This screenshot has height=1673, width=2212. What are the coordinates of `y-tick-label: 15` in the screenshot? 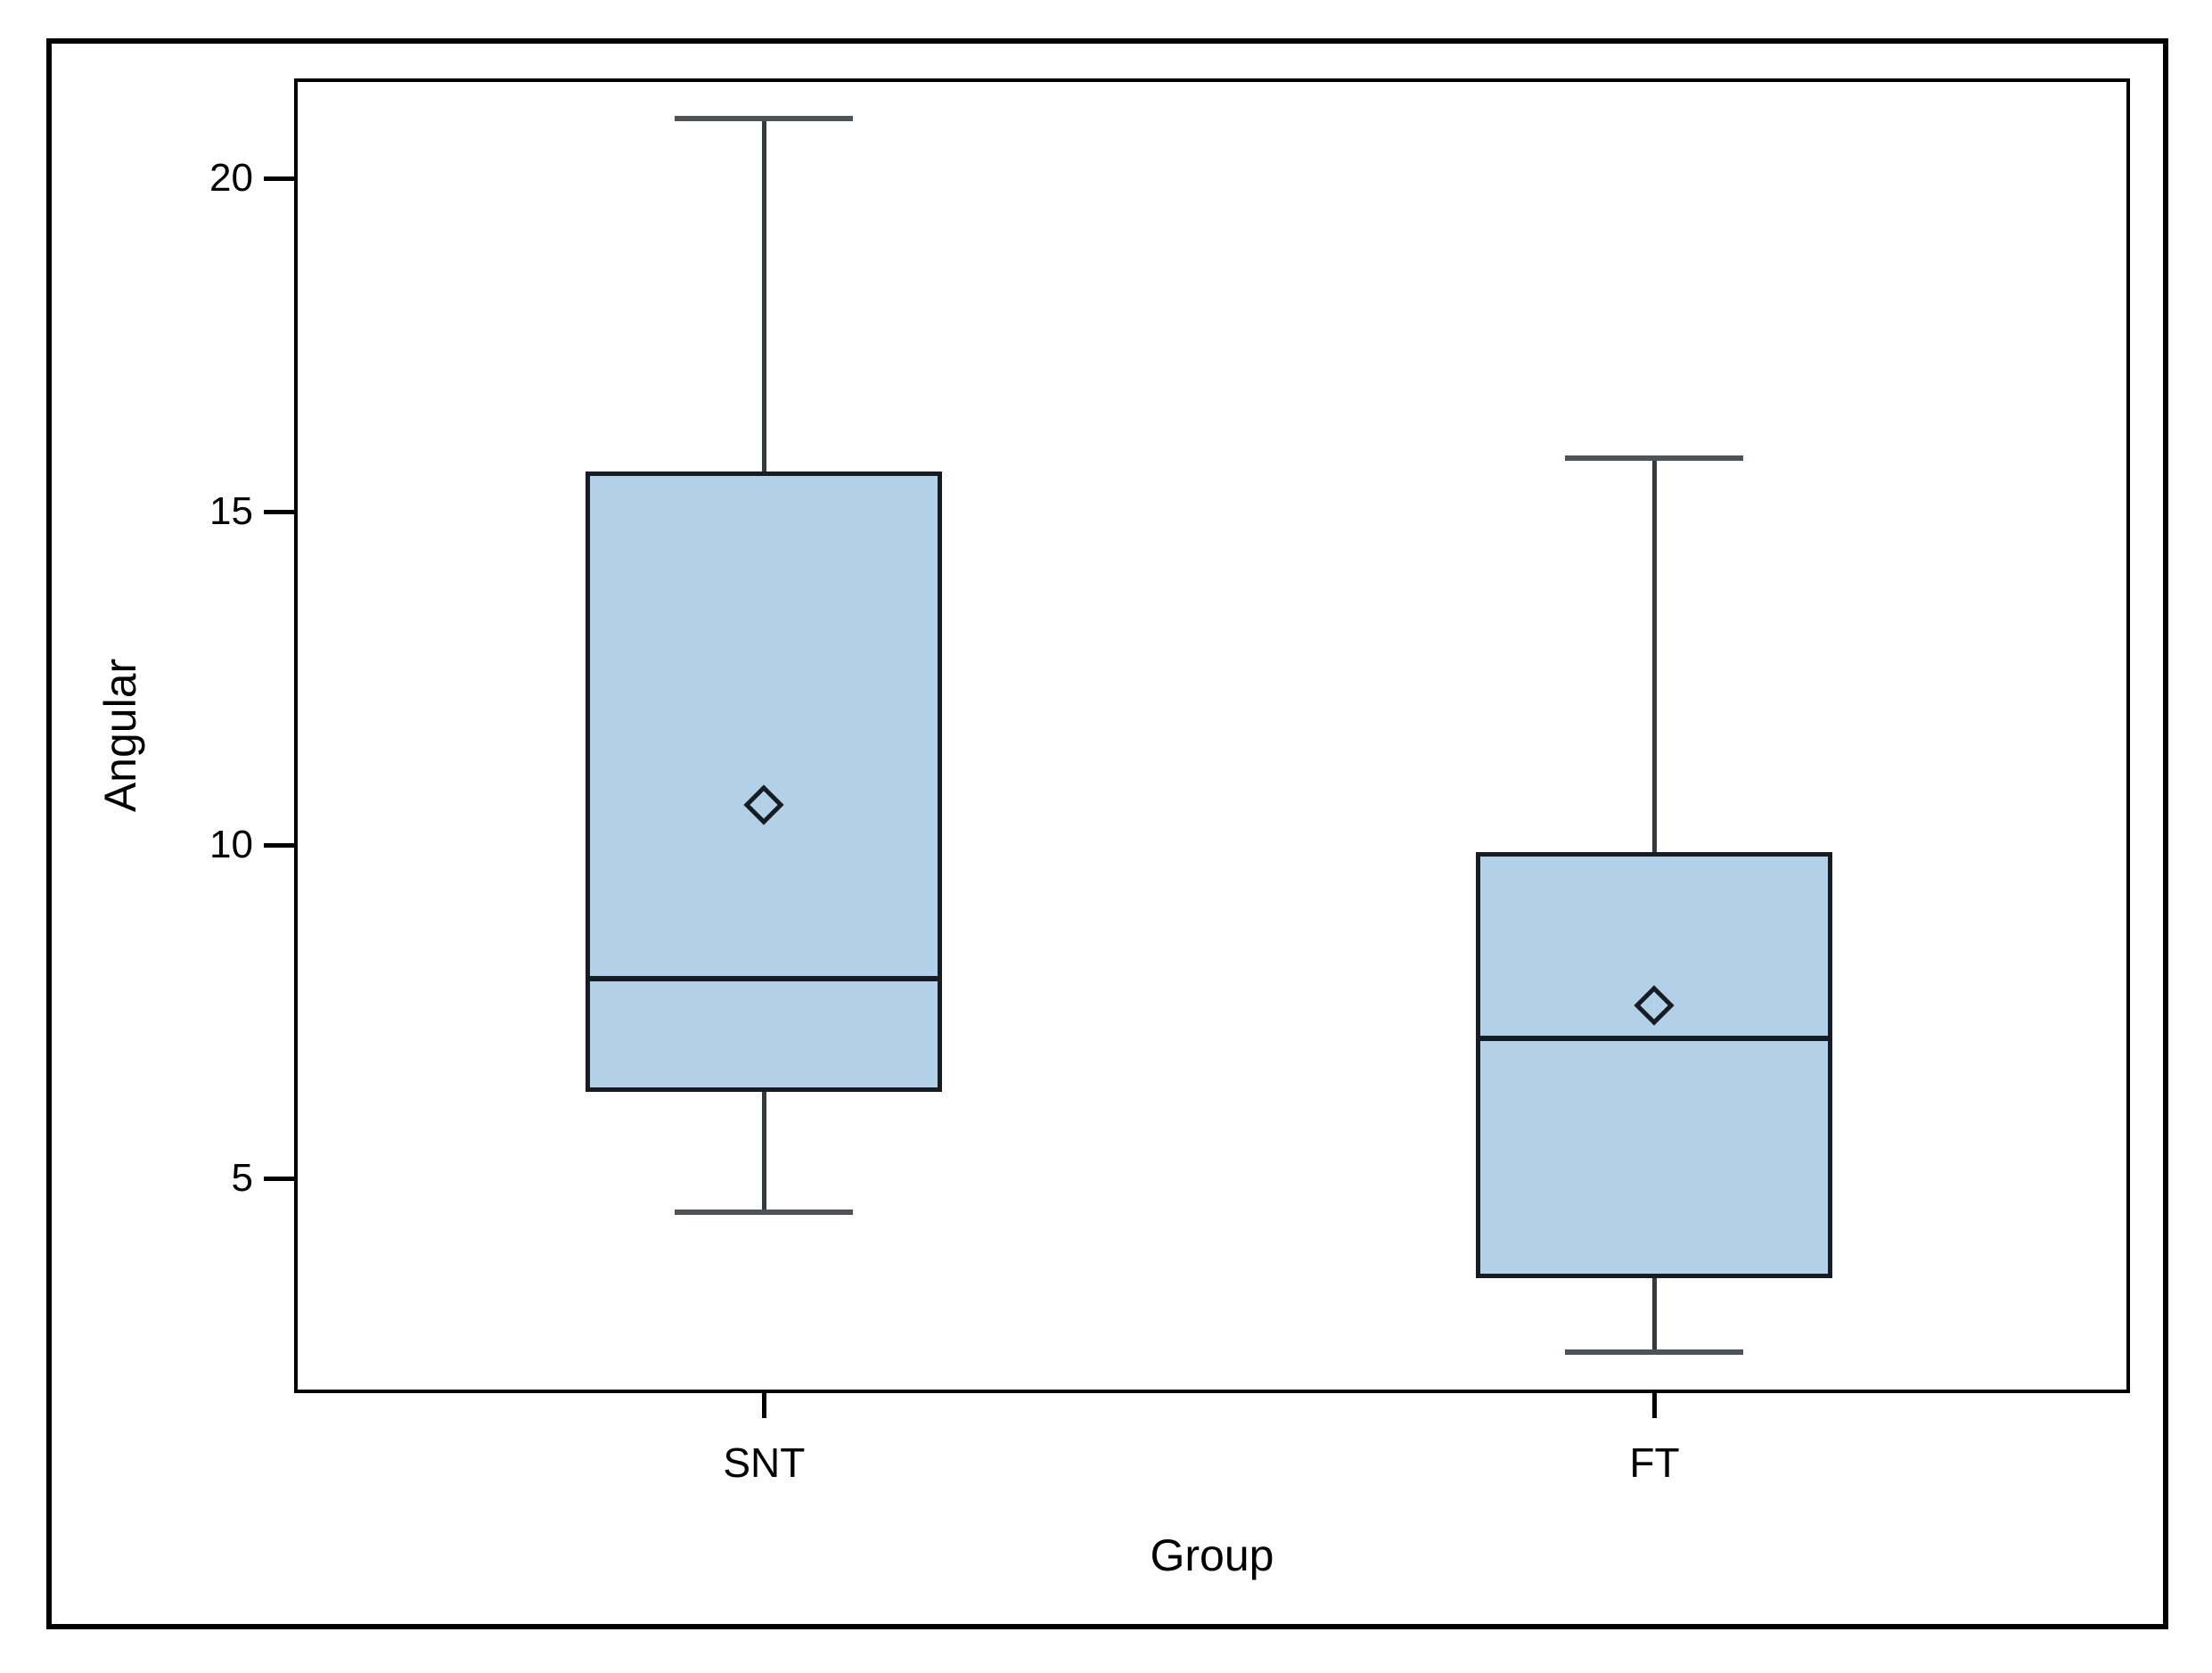 It's located at (231, 511).